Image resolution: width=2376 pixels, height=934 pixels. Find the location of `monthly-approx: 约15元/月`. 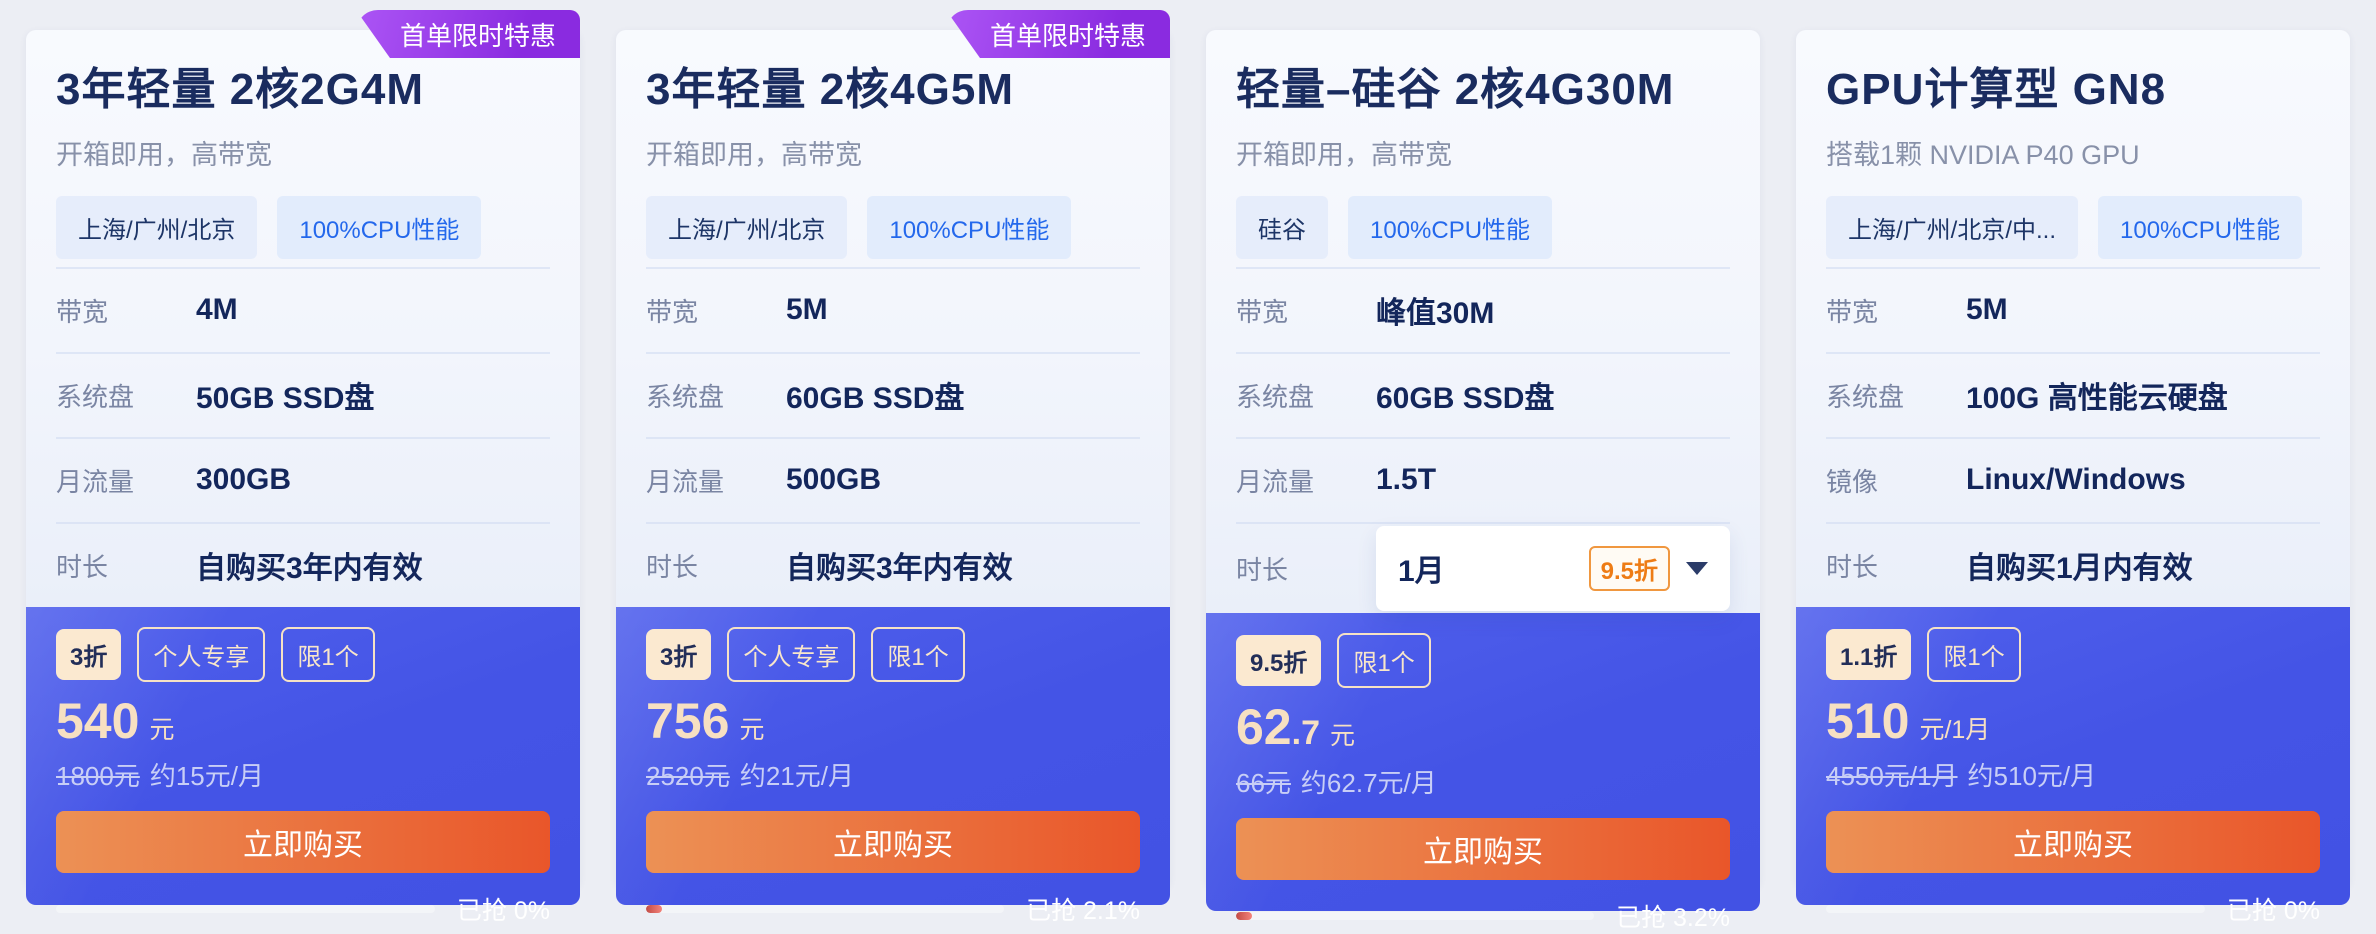

monthly-approx: 约15元/月 is located at coordinates (206, 775).